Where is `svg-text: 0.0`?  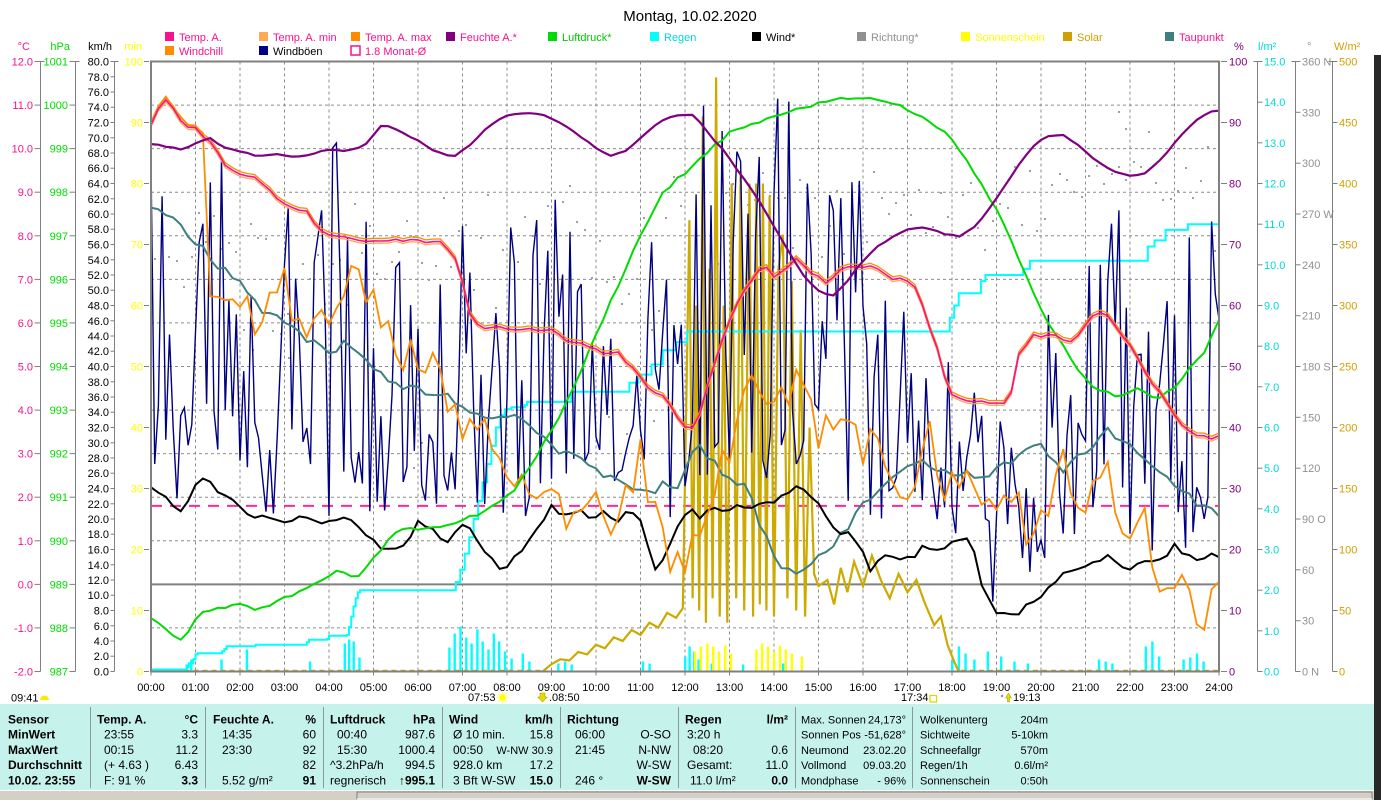
svg-text: 0.0 is located at coordinates (1271, 673).